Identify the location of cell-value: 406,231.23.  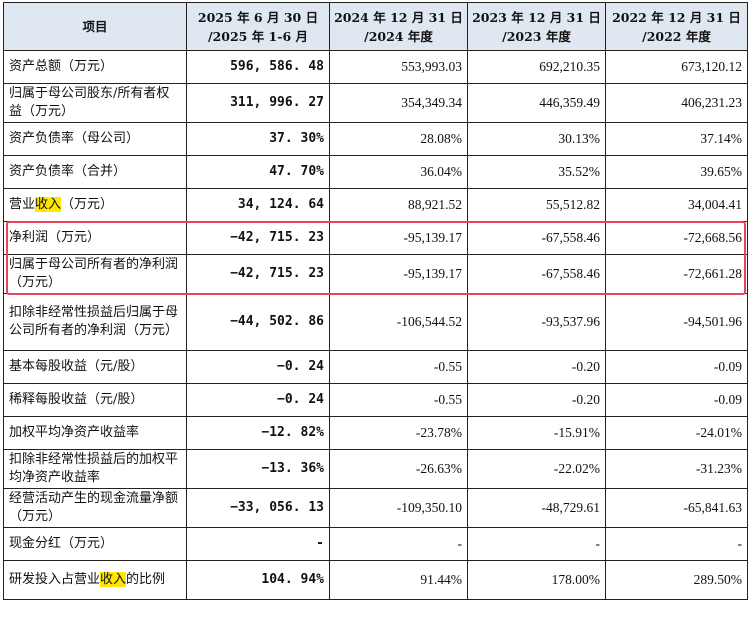
(676, 103).